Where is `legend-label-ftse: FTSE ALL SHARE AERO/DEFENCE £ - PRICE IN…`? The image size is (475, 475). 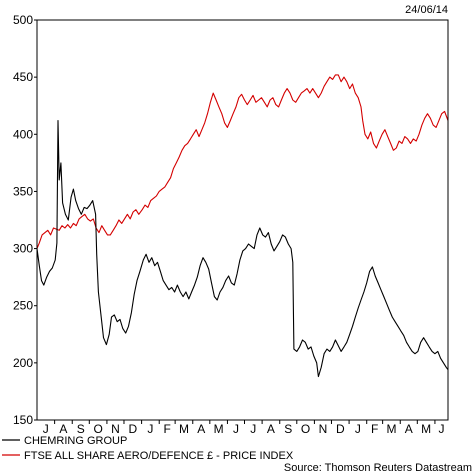
legend-label-ftse: FTSE ALL SHARE AERO/DEFENCE £ - PRICE IN… is located at coordinates (159, 456).